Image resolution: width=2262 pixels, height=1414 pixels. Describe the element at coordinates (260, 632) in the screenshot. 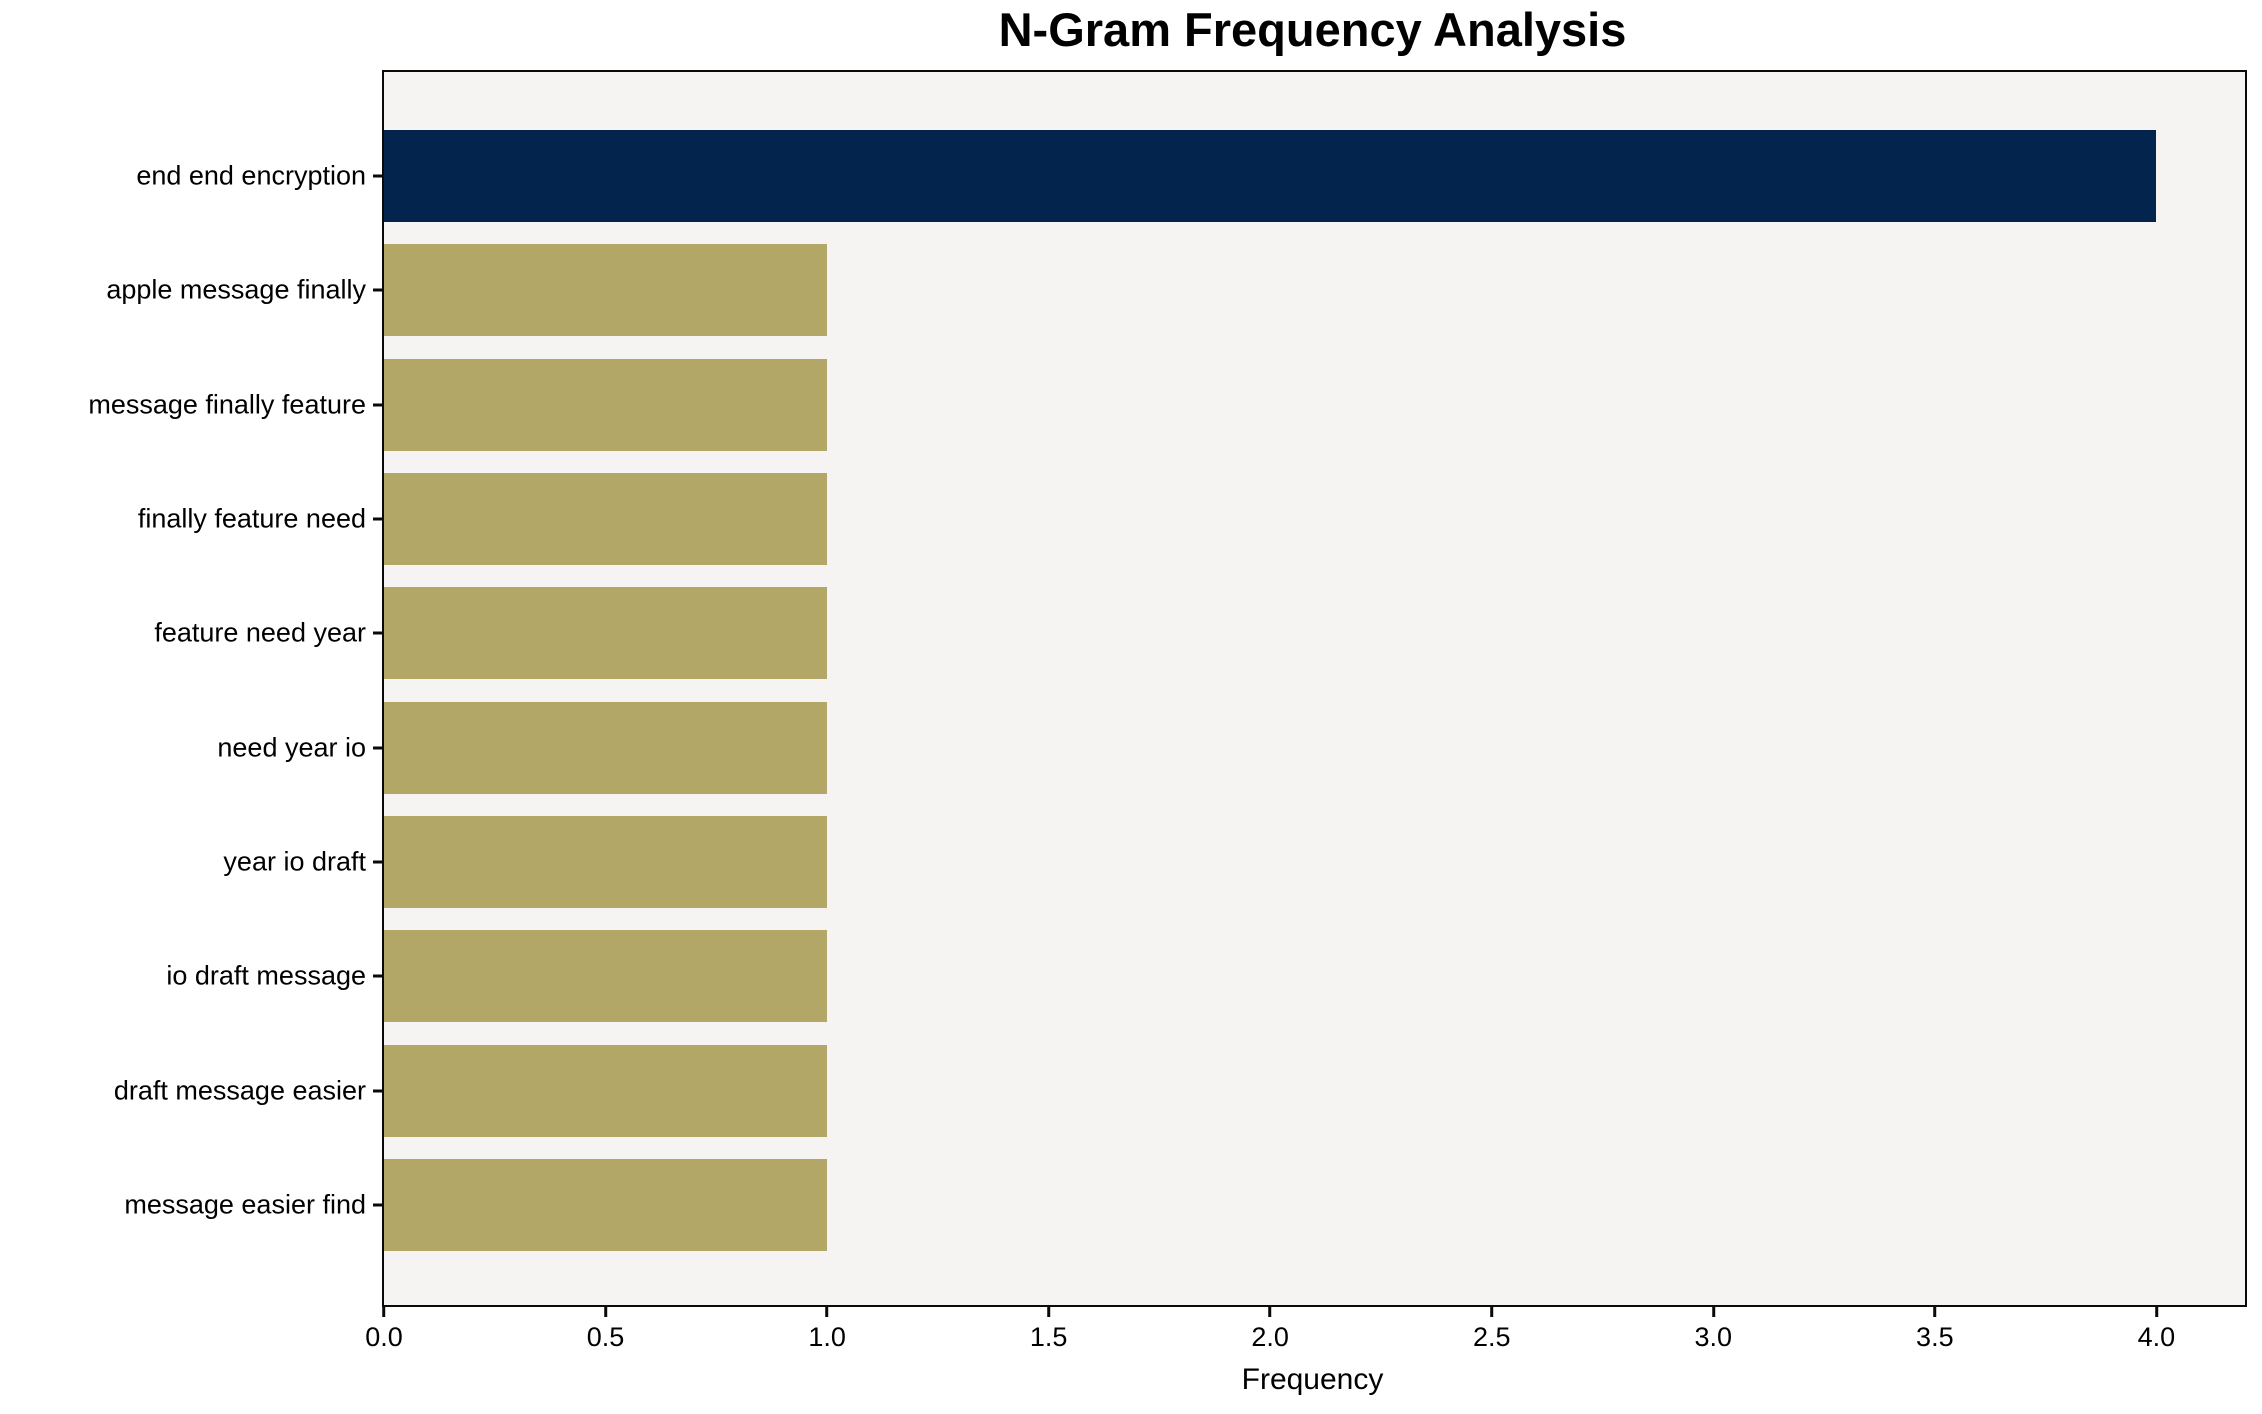

I see `y-axis-label: feature need year` at that location.